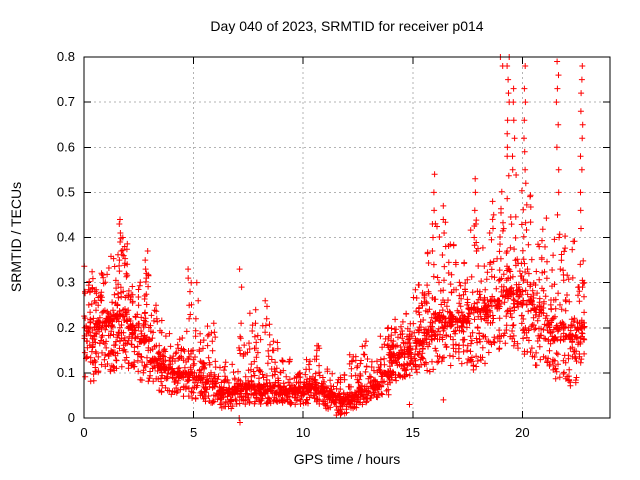 The height and width of the screenshot is (480, 640). What do you see at coordinates (66, 101) in the screenshot?
I see `y-tick-label: 0.7` at bounding box center [66, 101].